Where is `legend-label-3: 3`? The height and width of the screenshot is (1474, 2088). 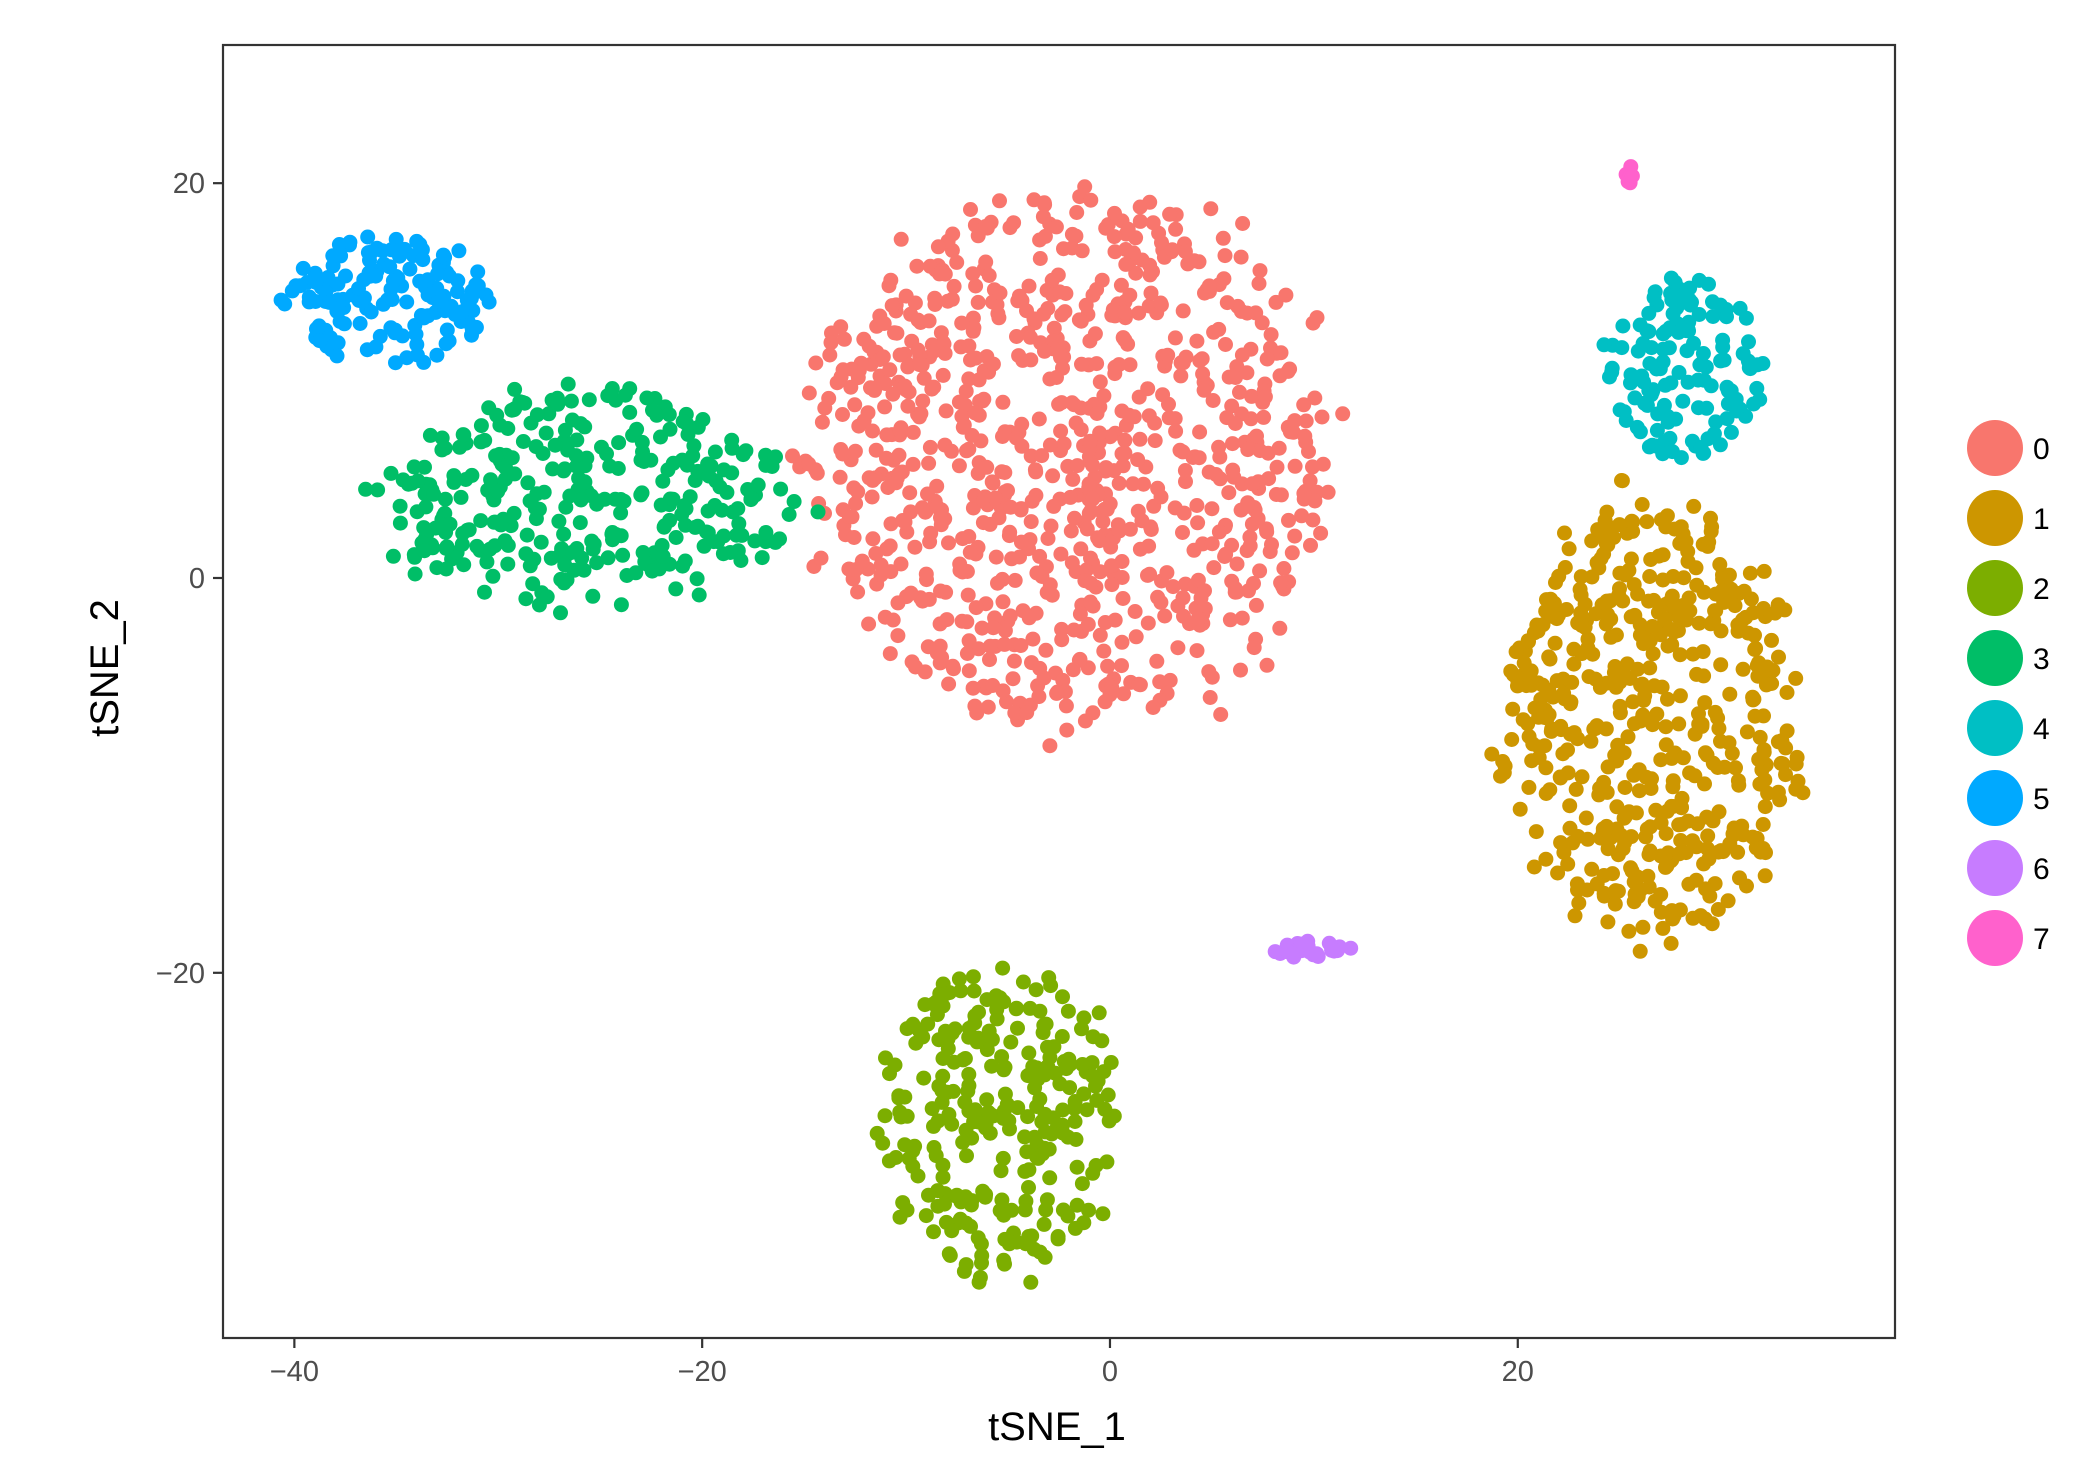 legend-label-3: 3 is located at coordinates (2041, 659).